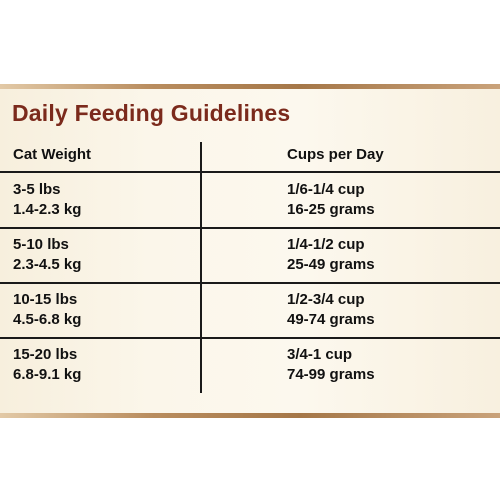  Describe the element at coordinates (331, 365) in the screenshot. I see `table-row-amount: 3/4-1 cup 74-99 grams` at that location.